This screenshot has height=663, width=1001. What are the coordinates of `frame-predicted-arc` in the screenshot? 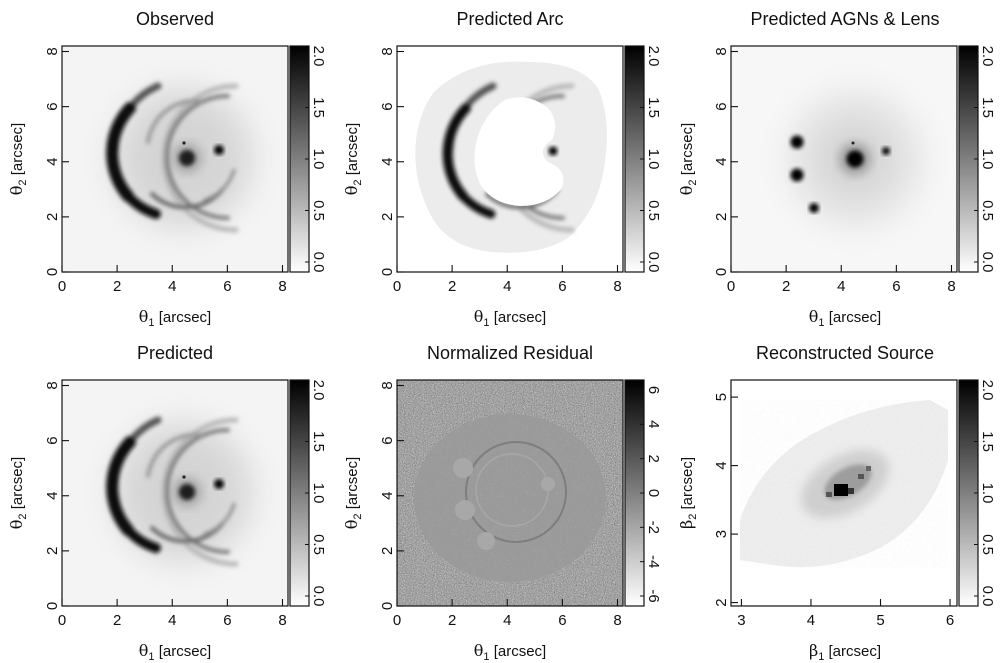 It's located at (510, 159).